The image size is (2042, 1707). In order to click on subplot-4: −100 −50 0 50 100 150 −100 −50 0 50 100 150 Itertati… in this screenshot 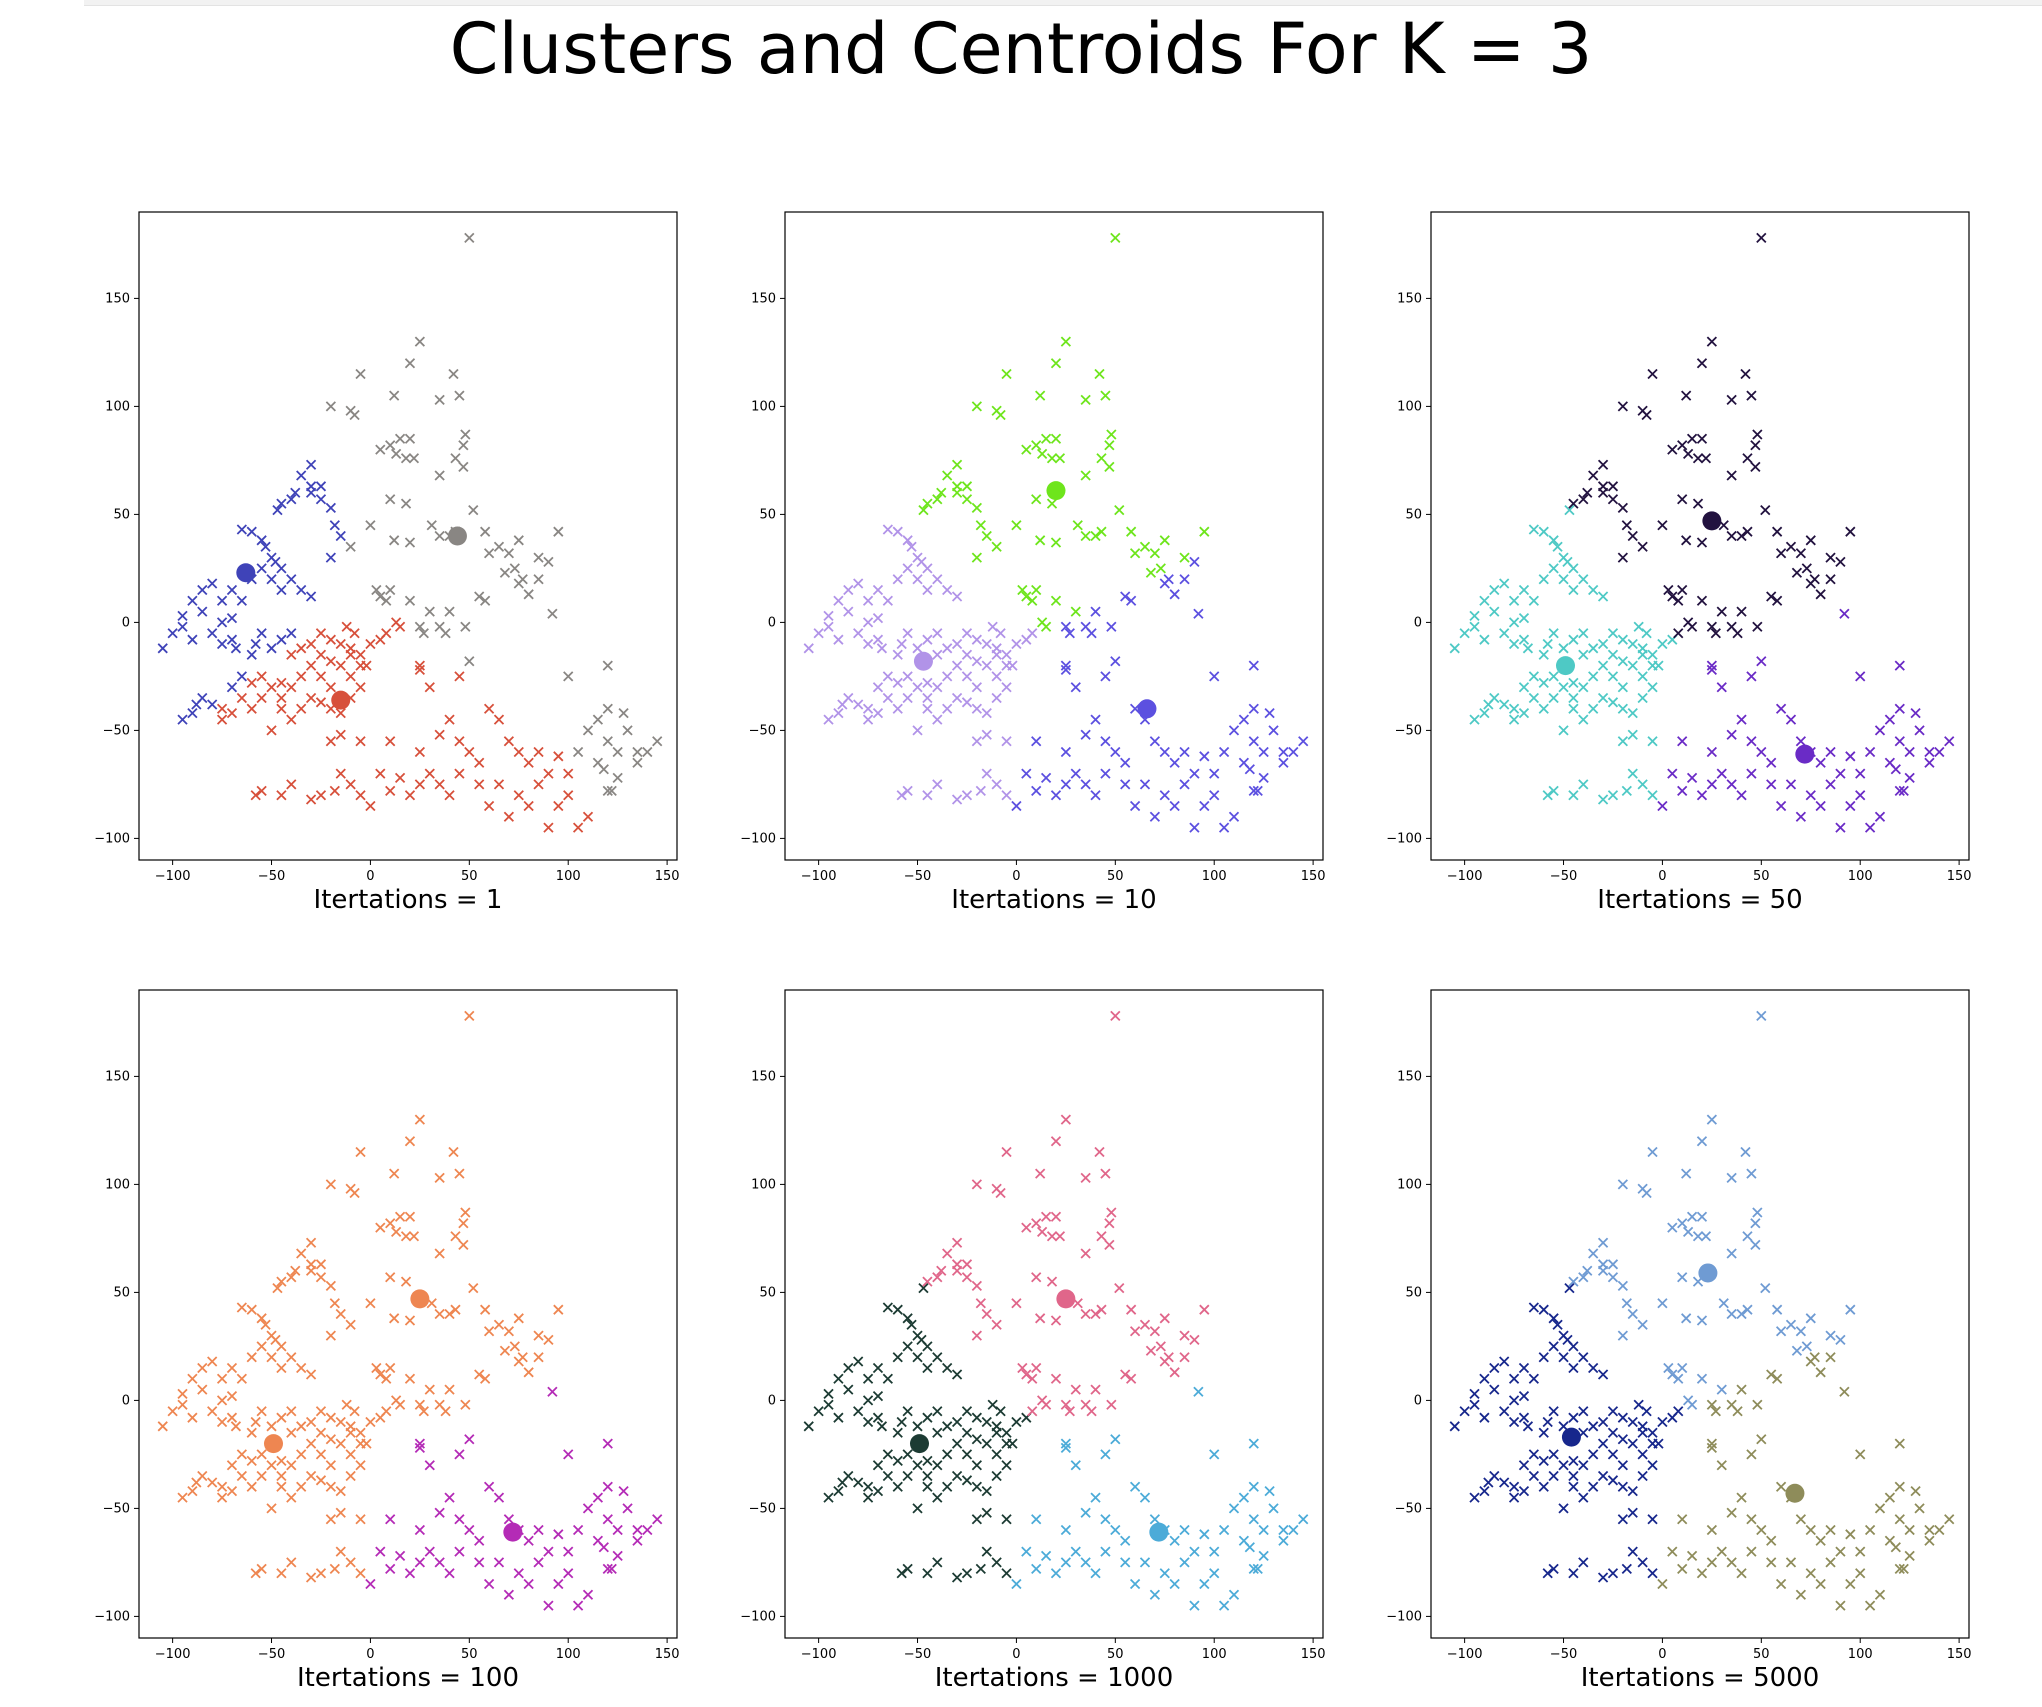, I will do `click(387, 1341)`.